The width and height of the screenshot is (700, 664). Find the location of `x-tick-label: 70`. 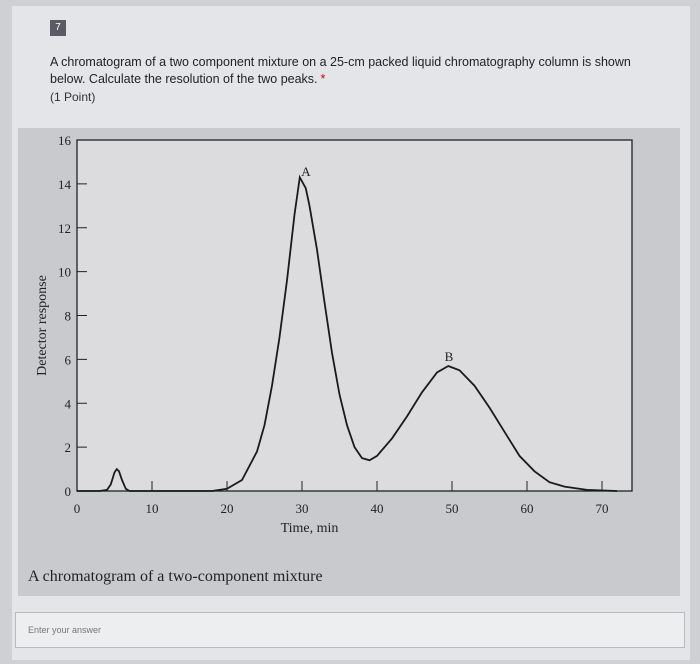

x-tick-label: 70 is located at coordinates (602, 508).